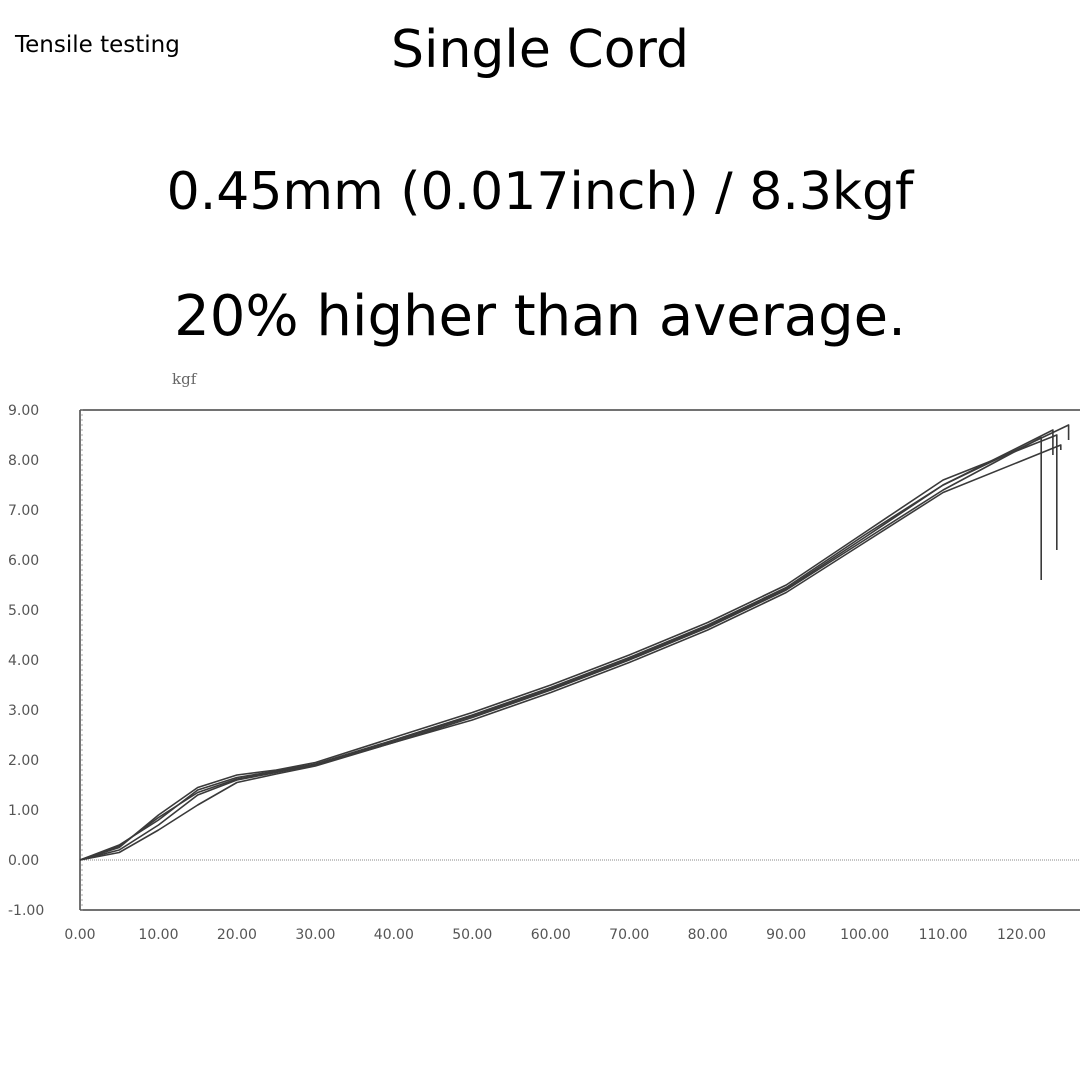 The image size is (1080, 1080). What do you see at coordinates (23, 561) in the screenshot?
I see `y-tick-label: 6.00` at bounding box center [23, 561].